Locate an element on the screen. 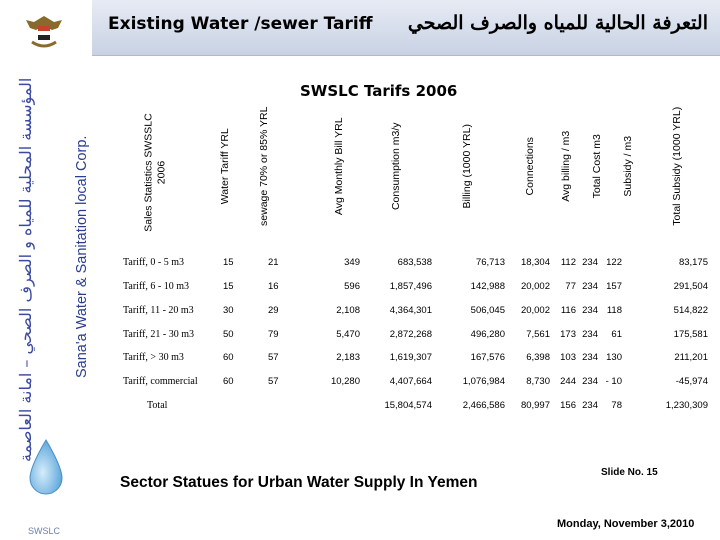 Image resolution: width=720 pixels, height=540 pixels. slide-header is located at coordinates (406, 28).